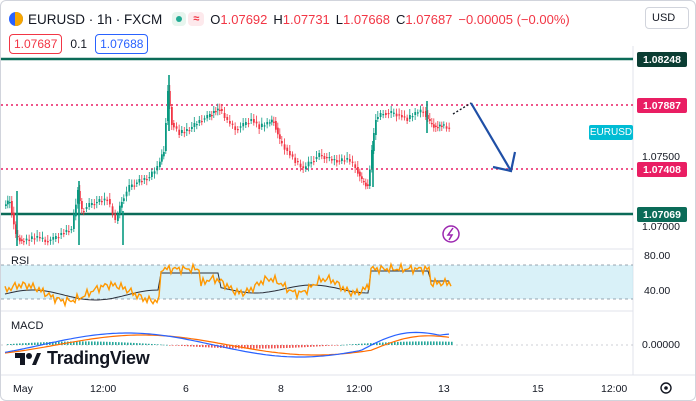 This screenshot has width=696, height=401. Describe the element at coordinates (227, 344) in the screenshot. I see `macd-line` at that location.